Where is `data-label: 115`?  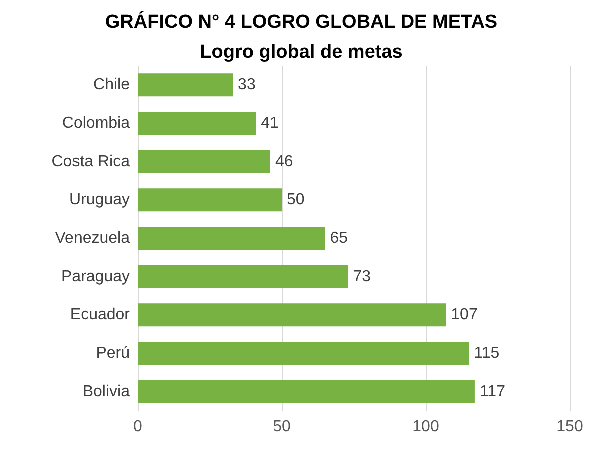
data-label: 115 is located at coordinates (487, 353).